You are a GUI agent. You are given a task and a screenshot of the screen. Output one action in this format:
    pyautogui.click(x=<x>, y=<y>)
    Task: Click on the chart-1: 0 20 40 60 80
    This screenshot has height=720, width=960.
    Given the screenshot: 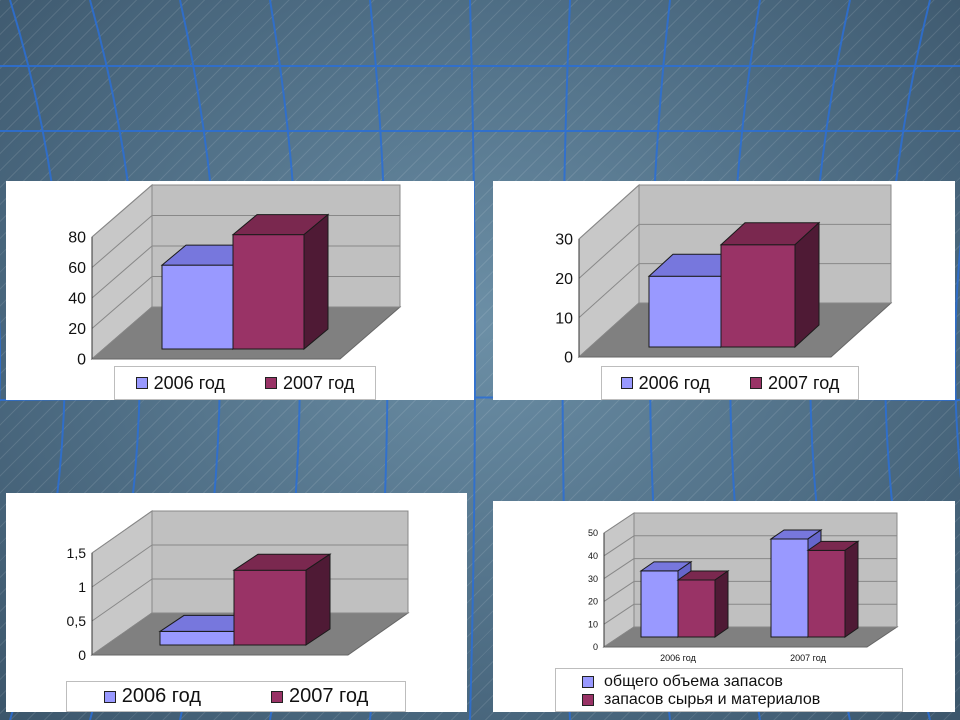 What is the action you would take?
    pyautogui.click(x=235, y=276)
    